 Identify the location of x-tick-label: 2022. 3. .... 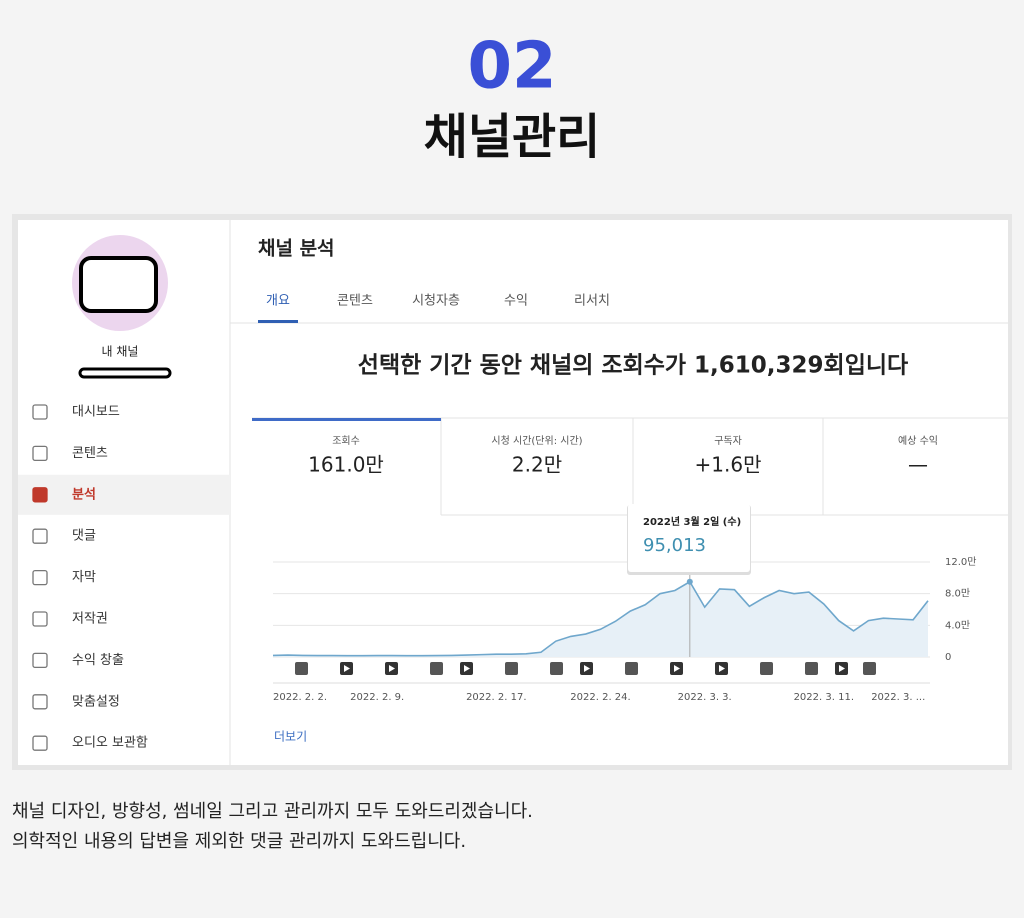
(898, 697).